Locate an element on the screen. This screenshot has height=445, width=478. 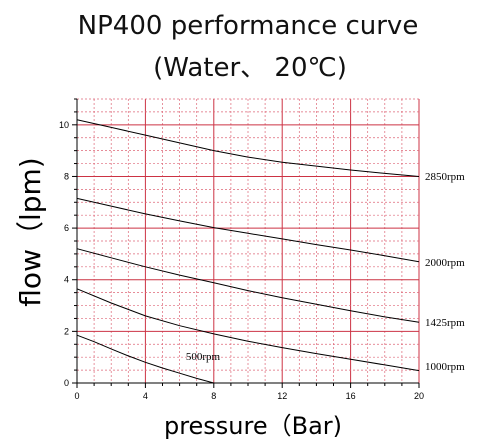
curve-2850rpm is located at coordinates (248, 148).